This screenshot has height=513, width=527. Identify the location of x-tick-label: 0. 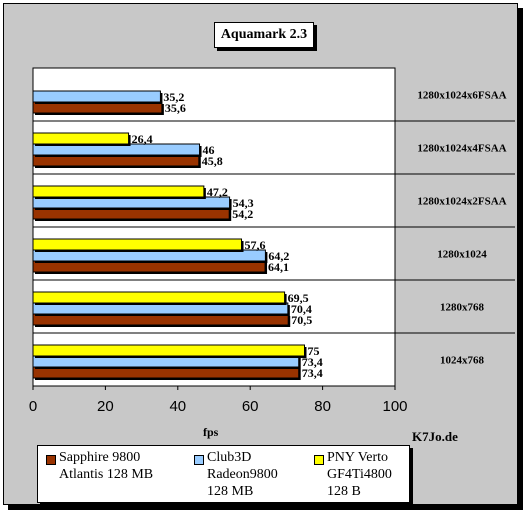
(33, 406).